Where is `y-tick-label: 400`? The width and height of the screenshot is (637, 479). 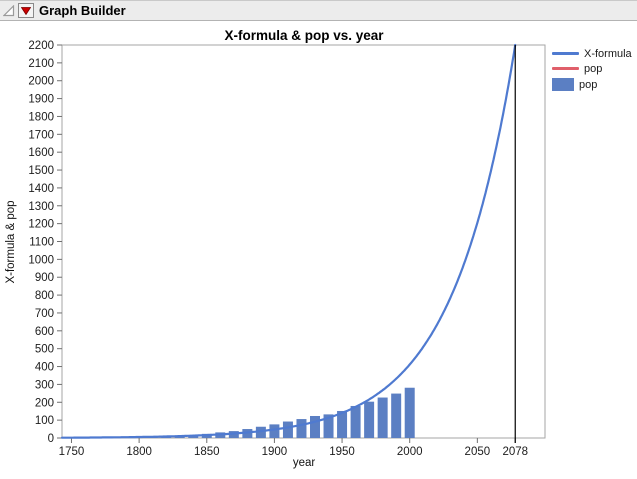 y-tick-label: 400 is located at coordinates (44, 368).